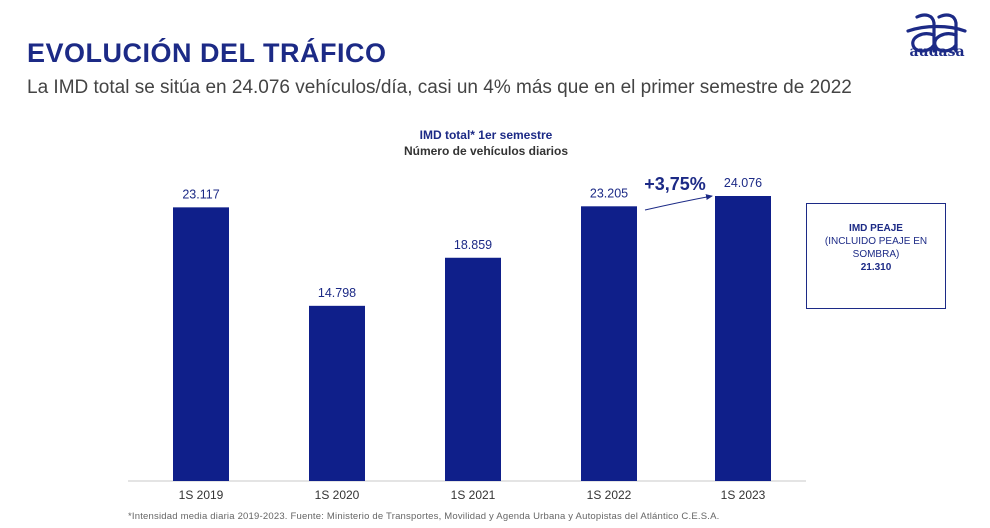 This screenshot has height=528, width=990. Describe the element at coordinates (473, 495) in the screenshot. I see `x-tick-label: 1S 2021` at that location.